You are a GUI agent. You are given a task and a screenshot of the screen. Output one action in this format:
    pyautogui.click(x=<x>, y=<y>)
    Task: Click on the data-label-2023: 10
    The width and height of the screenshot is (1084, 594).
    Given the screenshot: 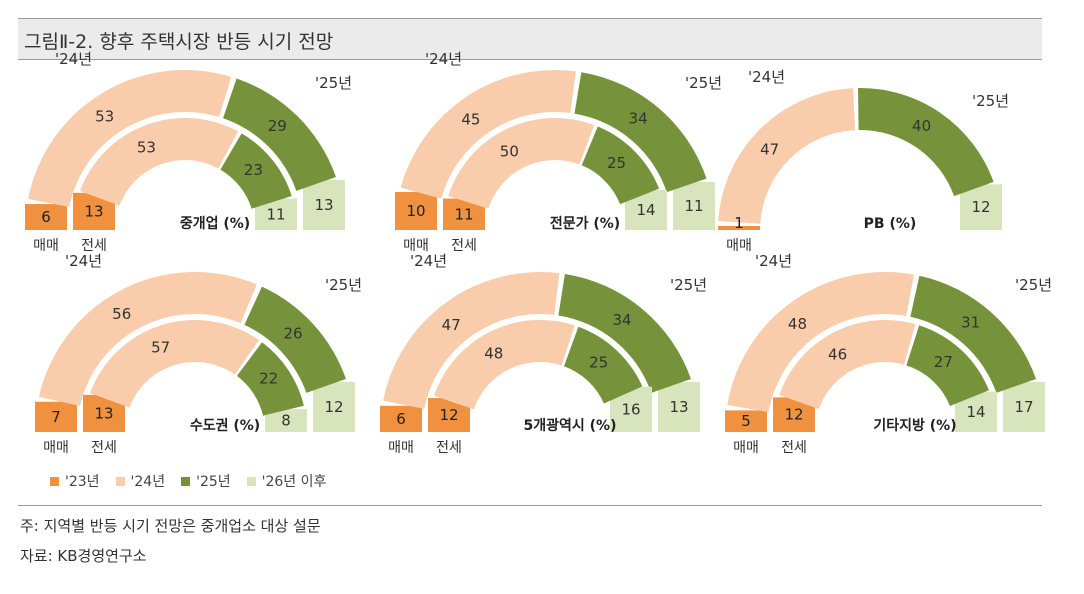 What is the action you would take?
    pyautogui.click(x=415, y=211)
    